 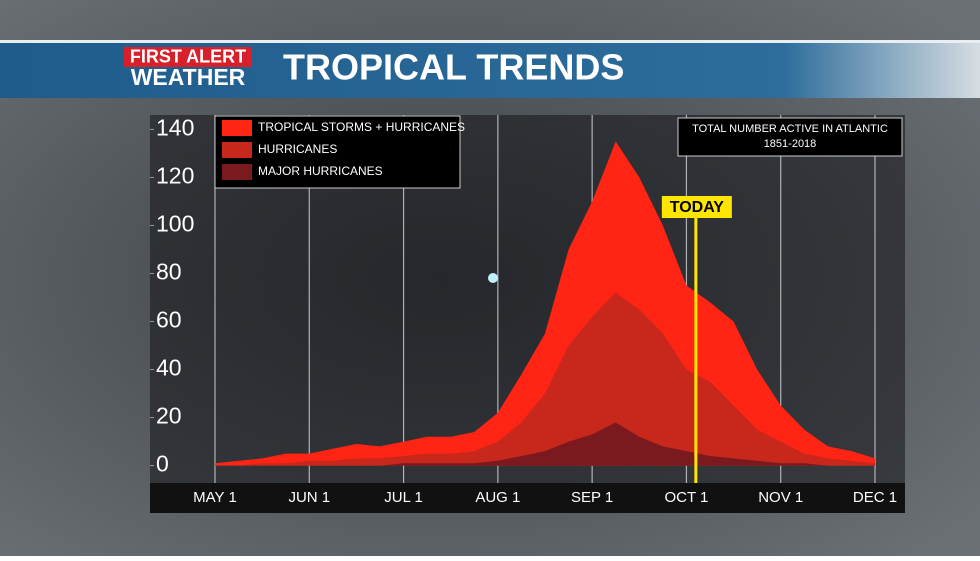 I want to click on cursor-dot, so click(x=493, y=278).